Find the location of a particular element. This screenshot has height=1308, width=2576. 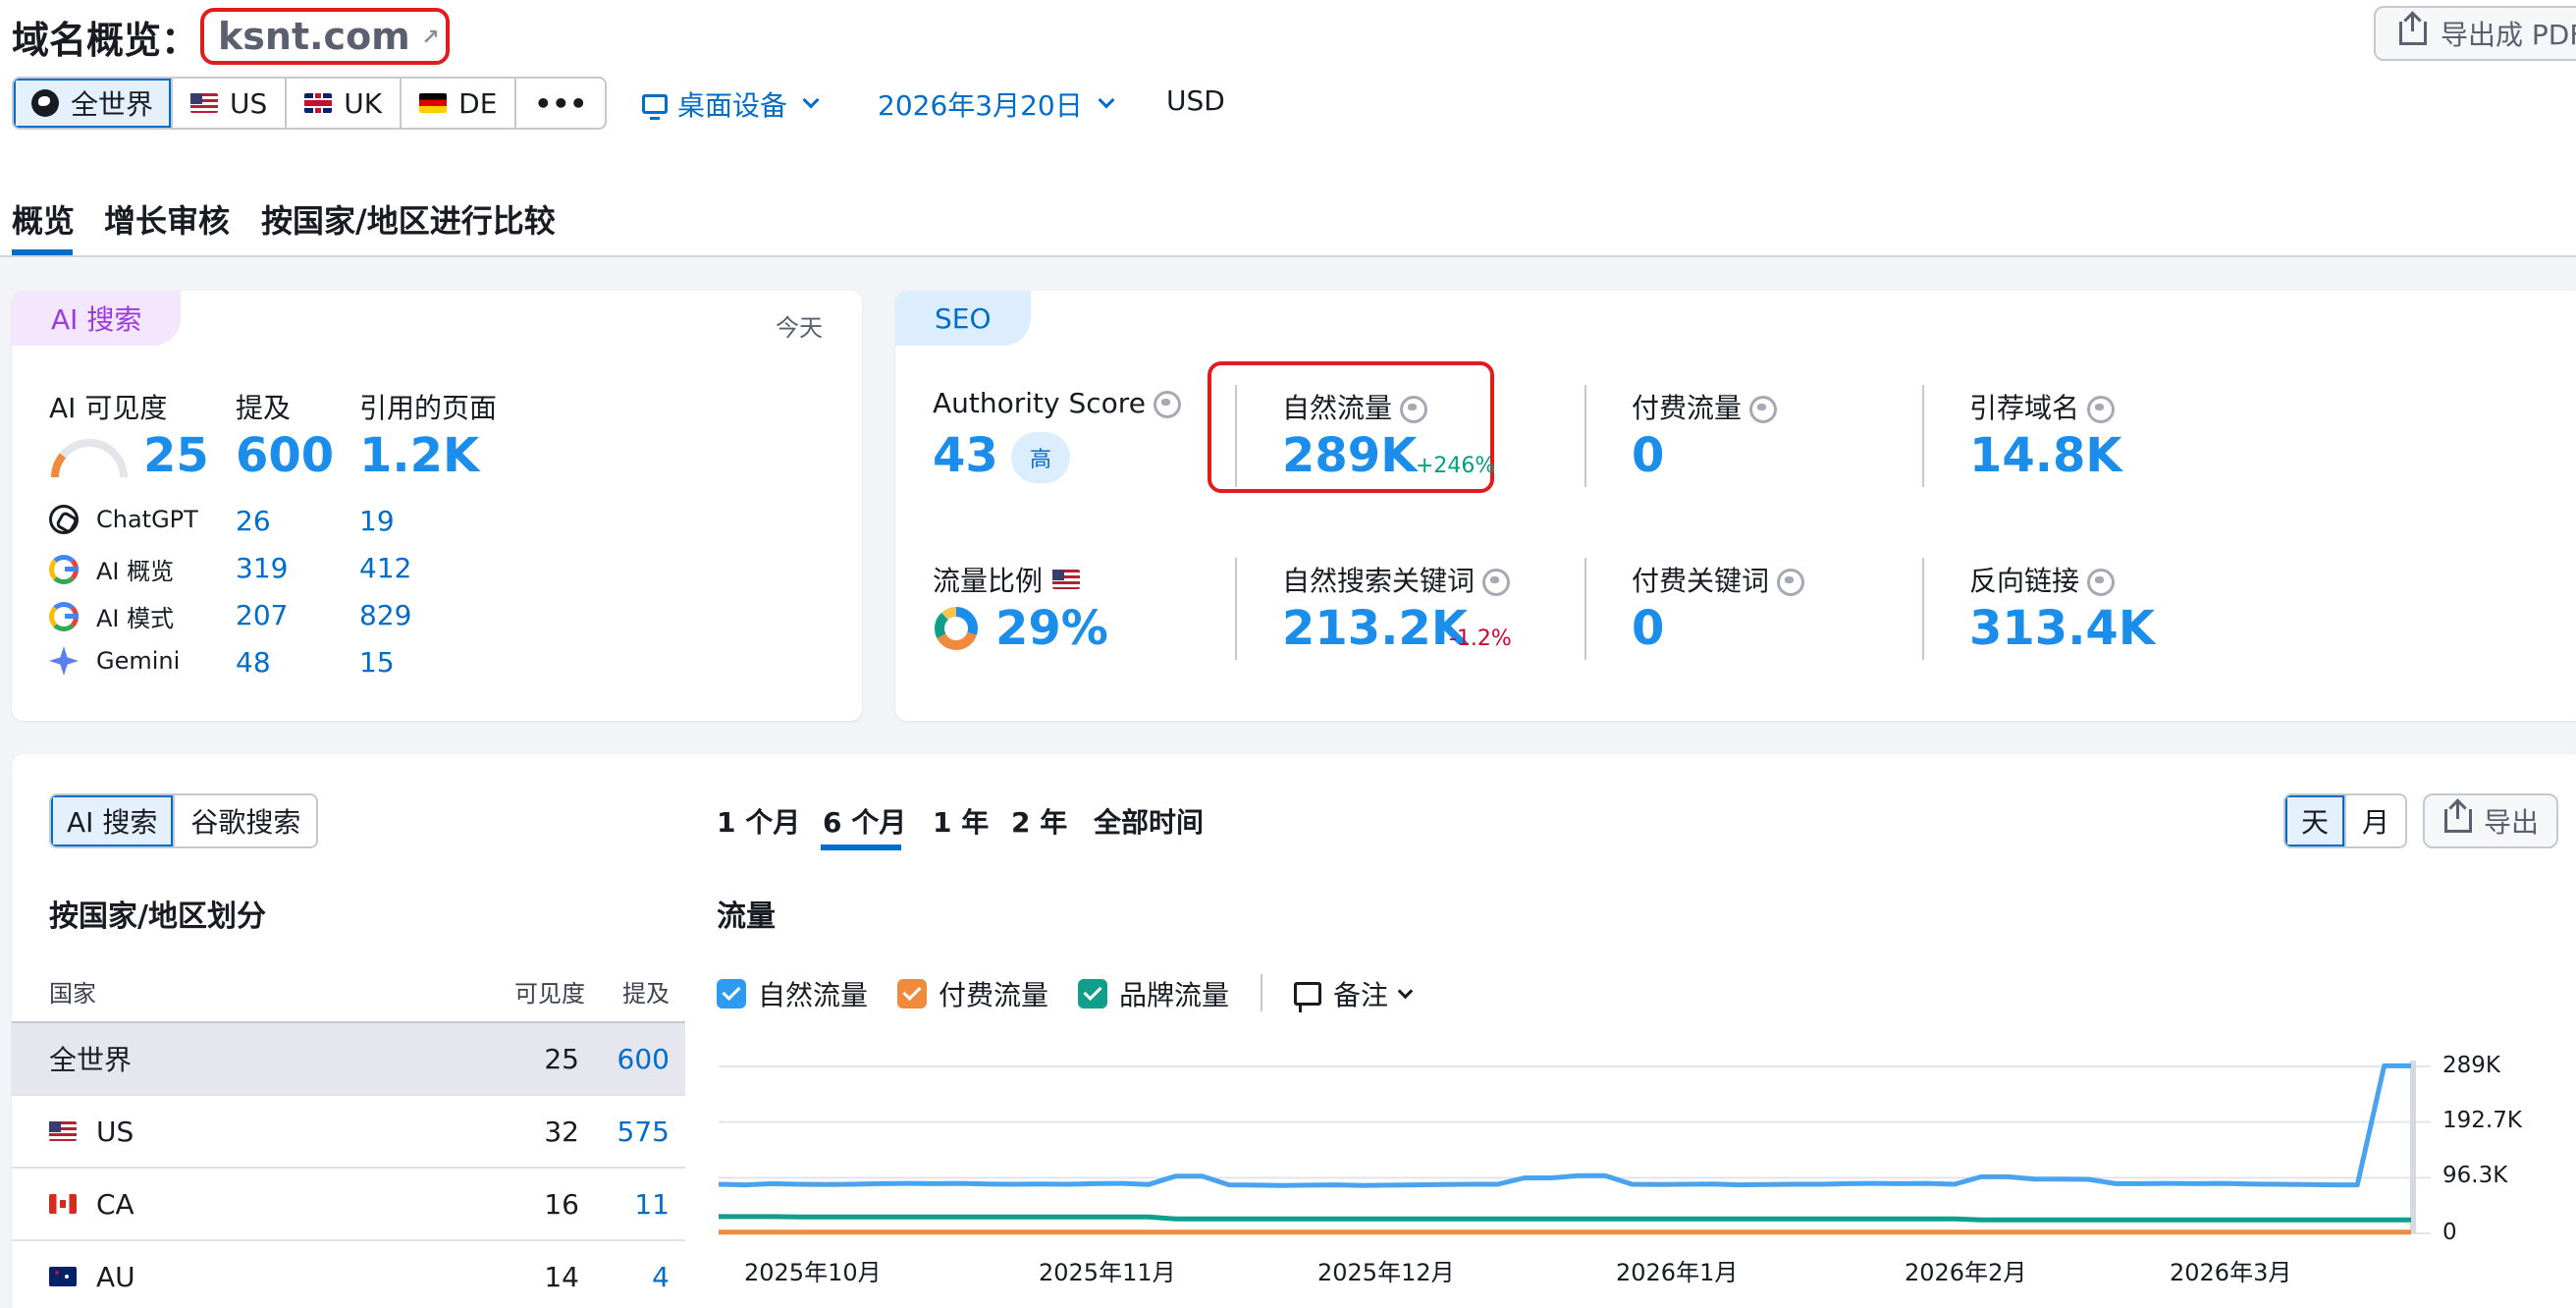

legend-organic: 自然流量 is located at coordinates (792, 993).